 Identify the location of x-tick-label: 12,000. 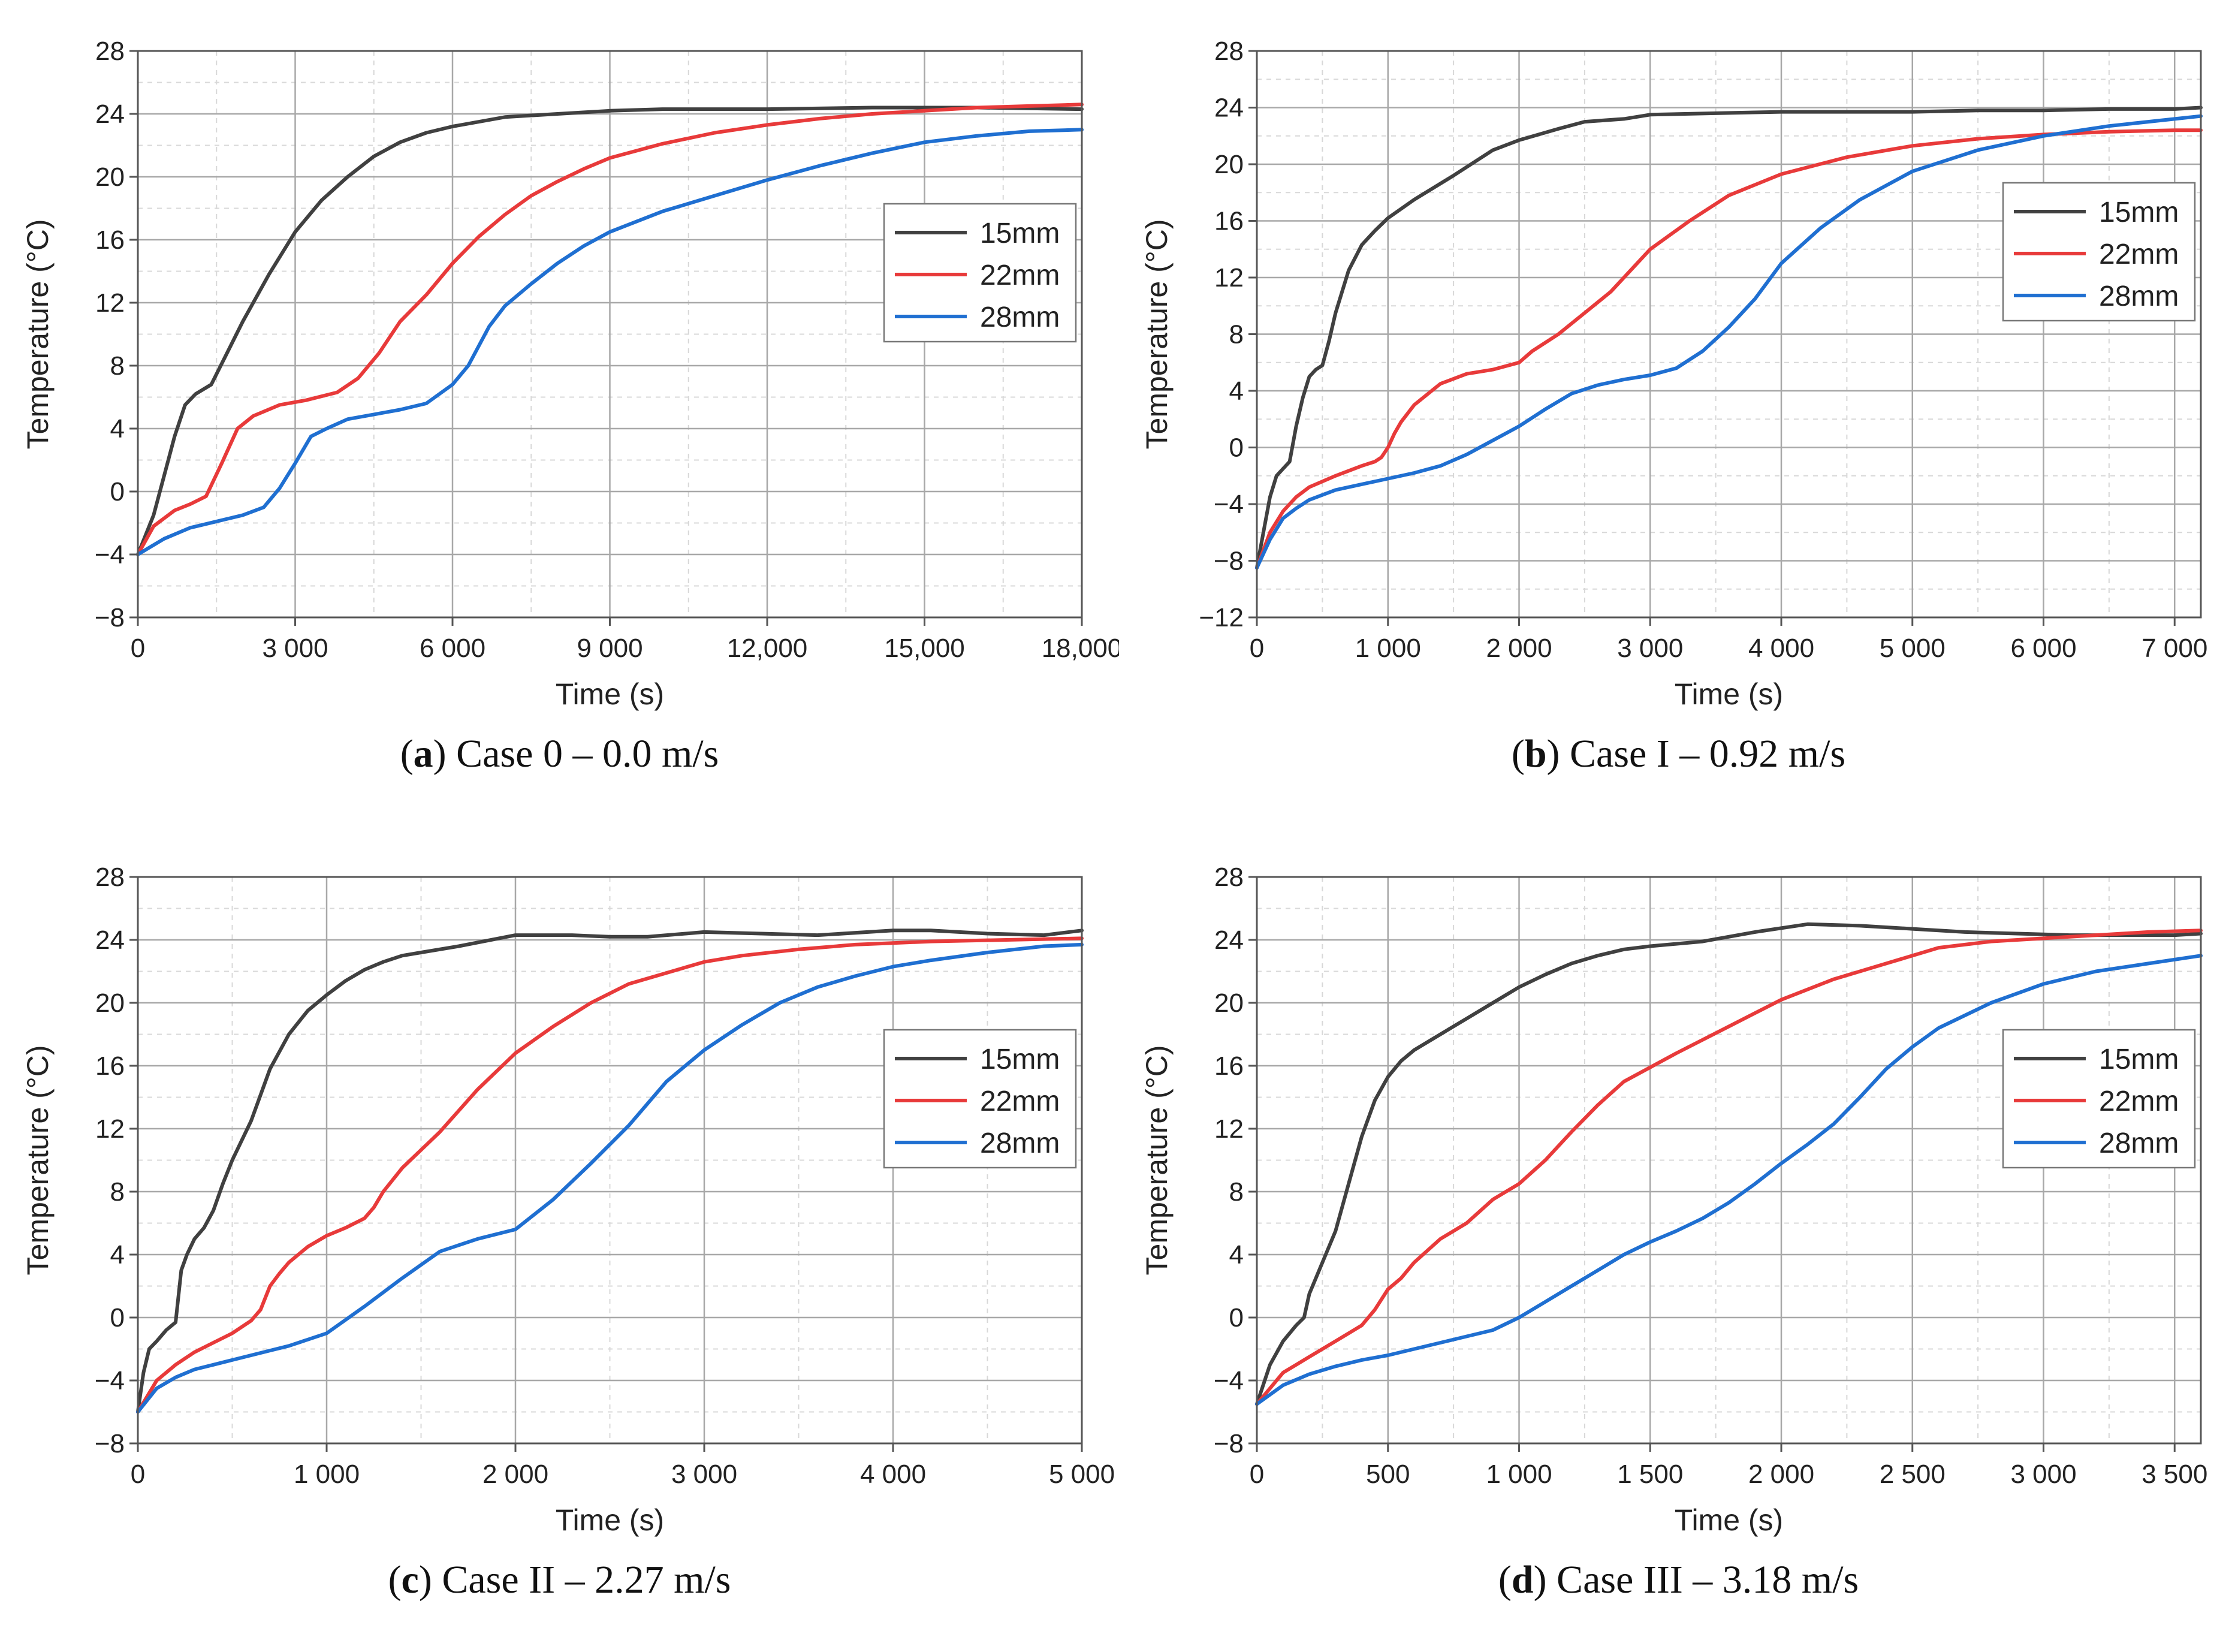
(767, 649).